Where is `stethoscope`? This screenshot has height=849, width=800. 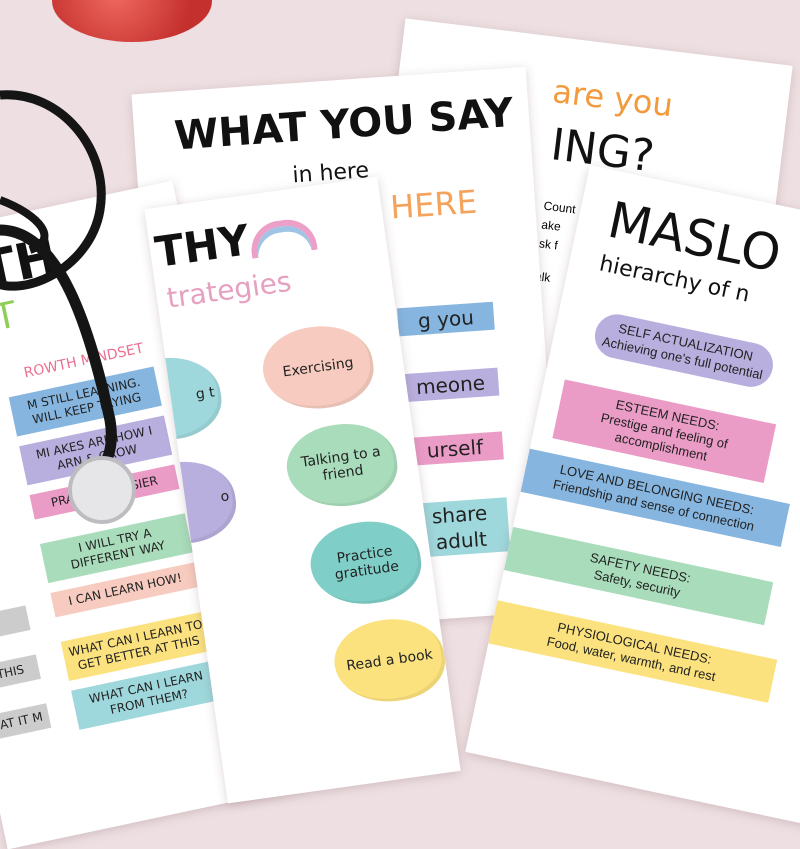 stethoscope is located at coordinates (68, 307).